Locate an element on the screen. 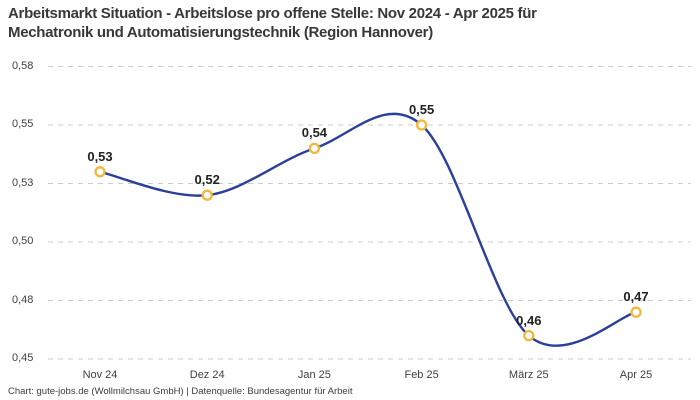 Image resolution: width=700 pixels, height=400 pixels. data-point-value-label: 0,54 is located at coordinates (314, 133).